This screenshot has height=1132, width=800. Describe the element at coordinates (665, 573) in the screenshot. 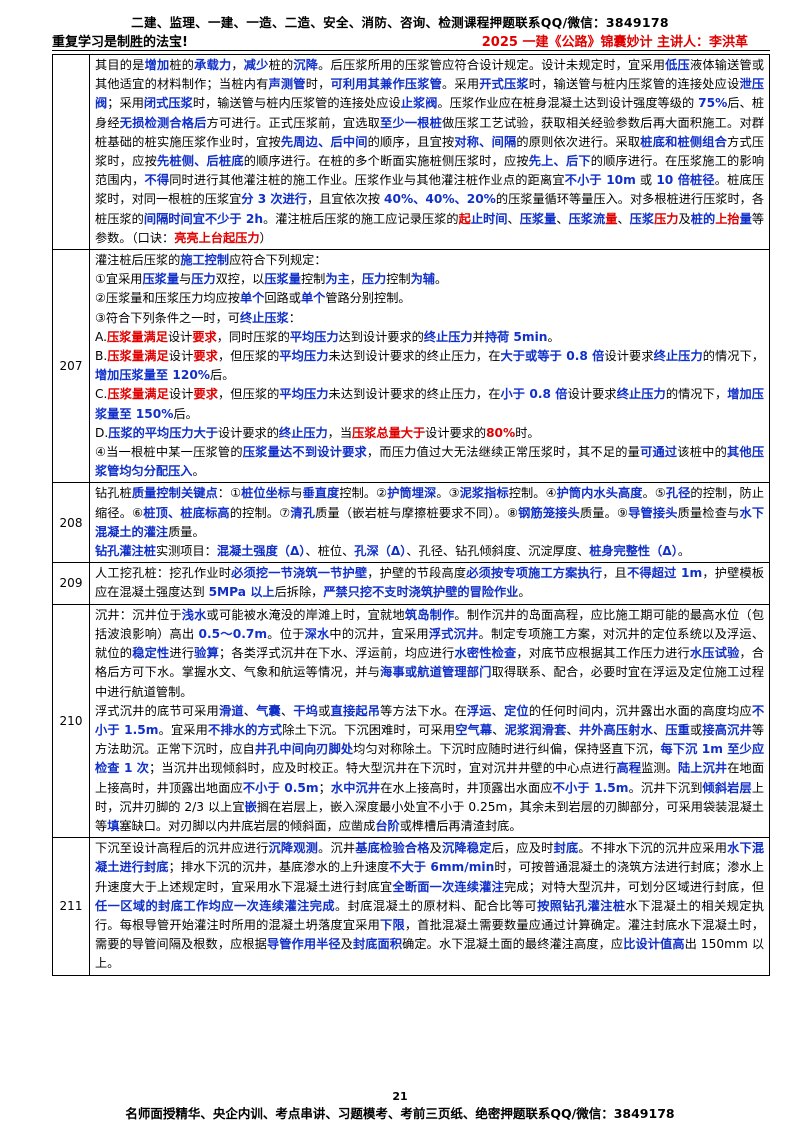

I see `blue-highlight: 不得超过 1m` at that location.